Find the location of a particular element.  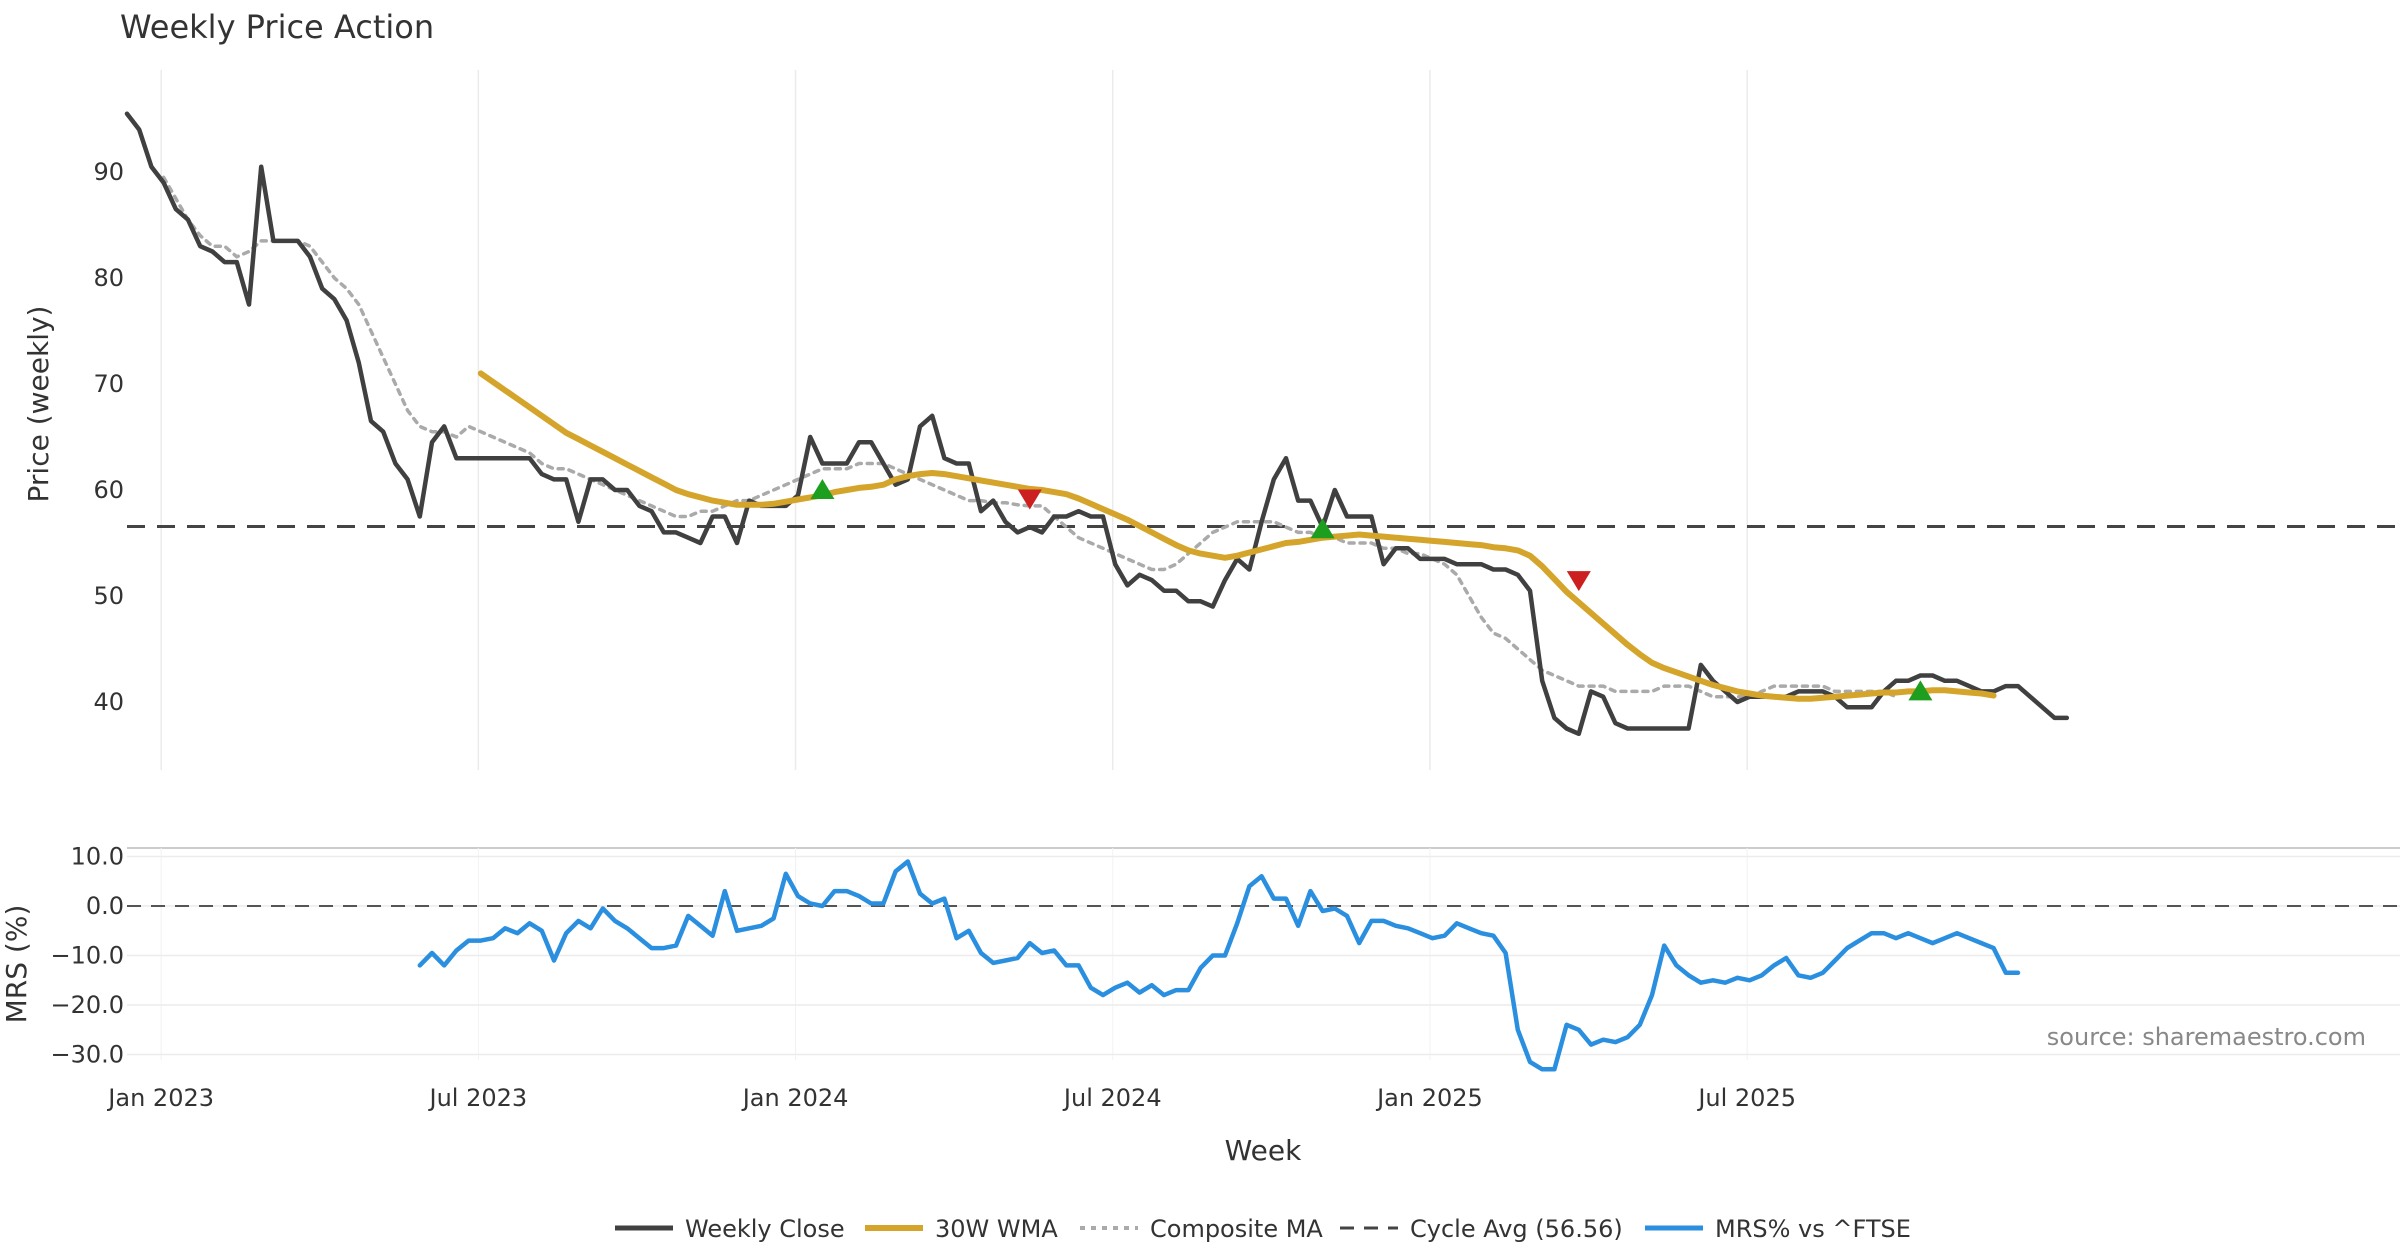

price-y-tick-label: 40 is located at coordinates (108, 702).